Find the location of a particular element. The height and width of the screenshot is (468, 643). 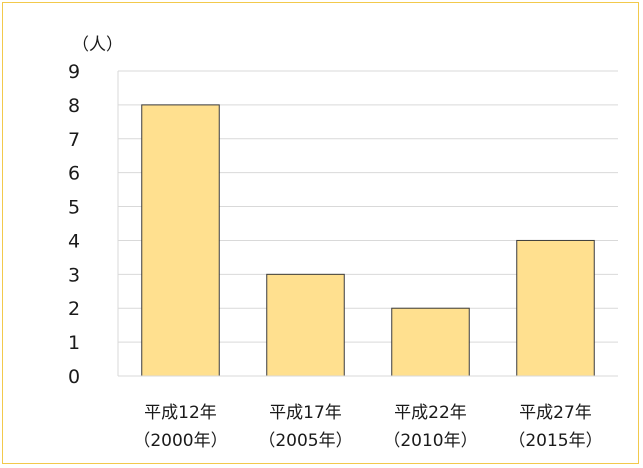

y-tick-label: 6 is located at coordinates (74, 174).